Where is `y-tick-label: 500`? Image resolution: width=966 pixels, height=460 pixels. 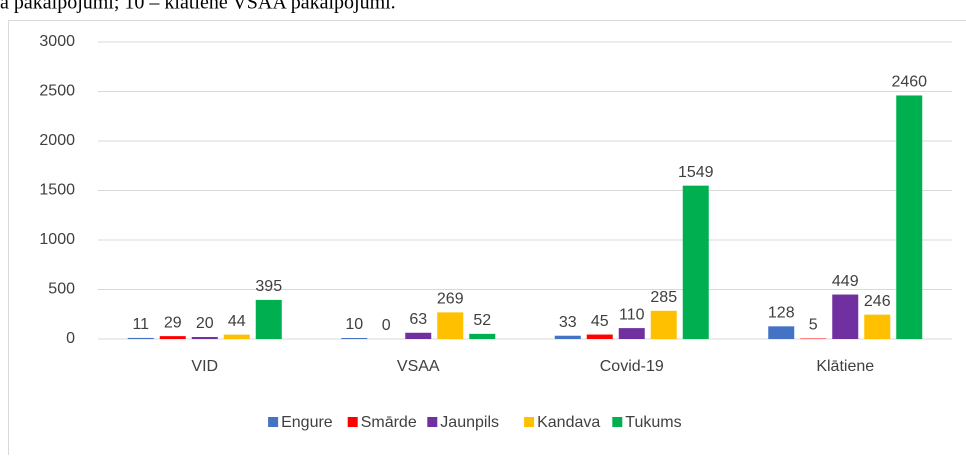 y-tick-label: 500 is located at coordinates (61, 289).